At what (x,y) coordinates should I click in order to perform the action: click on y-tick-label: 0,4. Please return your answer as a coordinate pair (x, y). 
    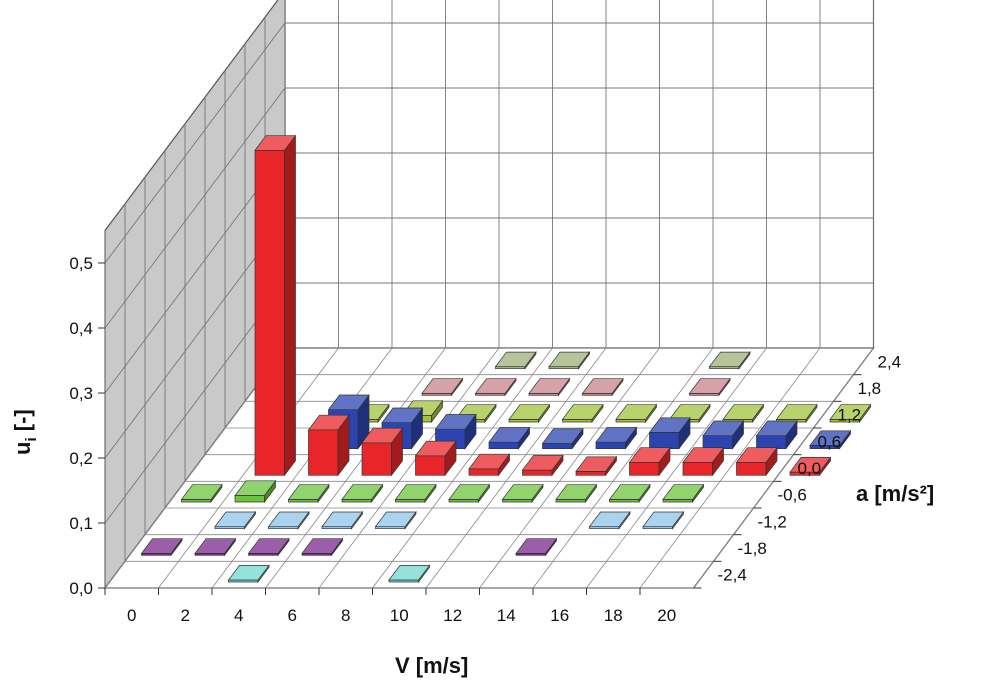
    Looking at the image, I should click on (81, 328).